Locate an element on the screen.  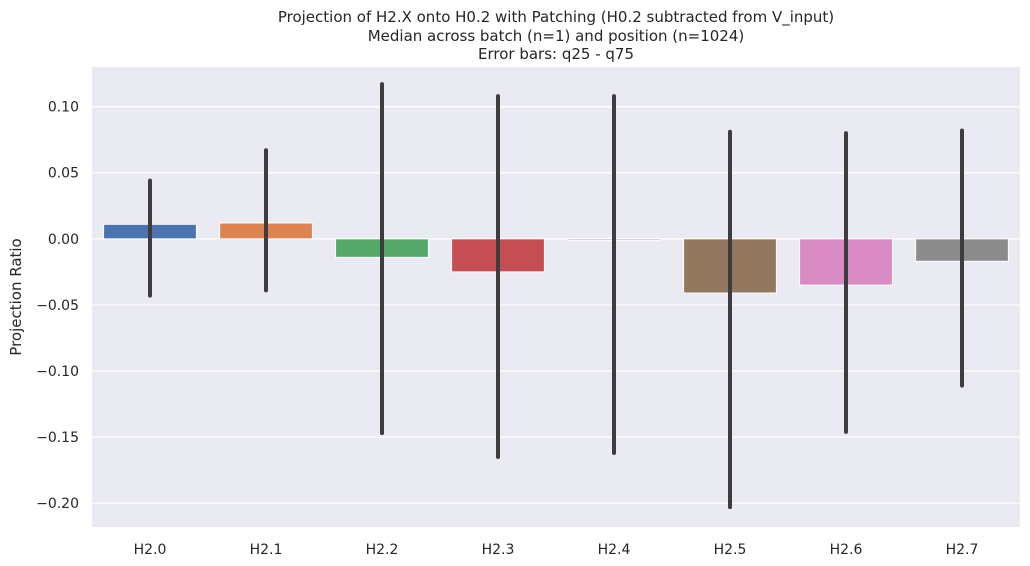
y-tick-label: 0.00 is located at coordinates (63, 240).